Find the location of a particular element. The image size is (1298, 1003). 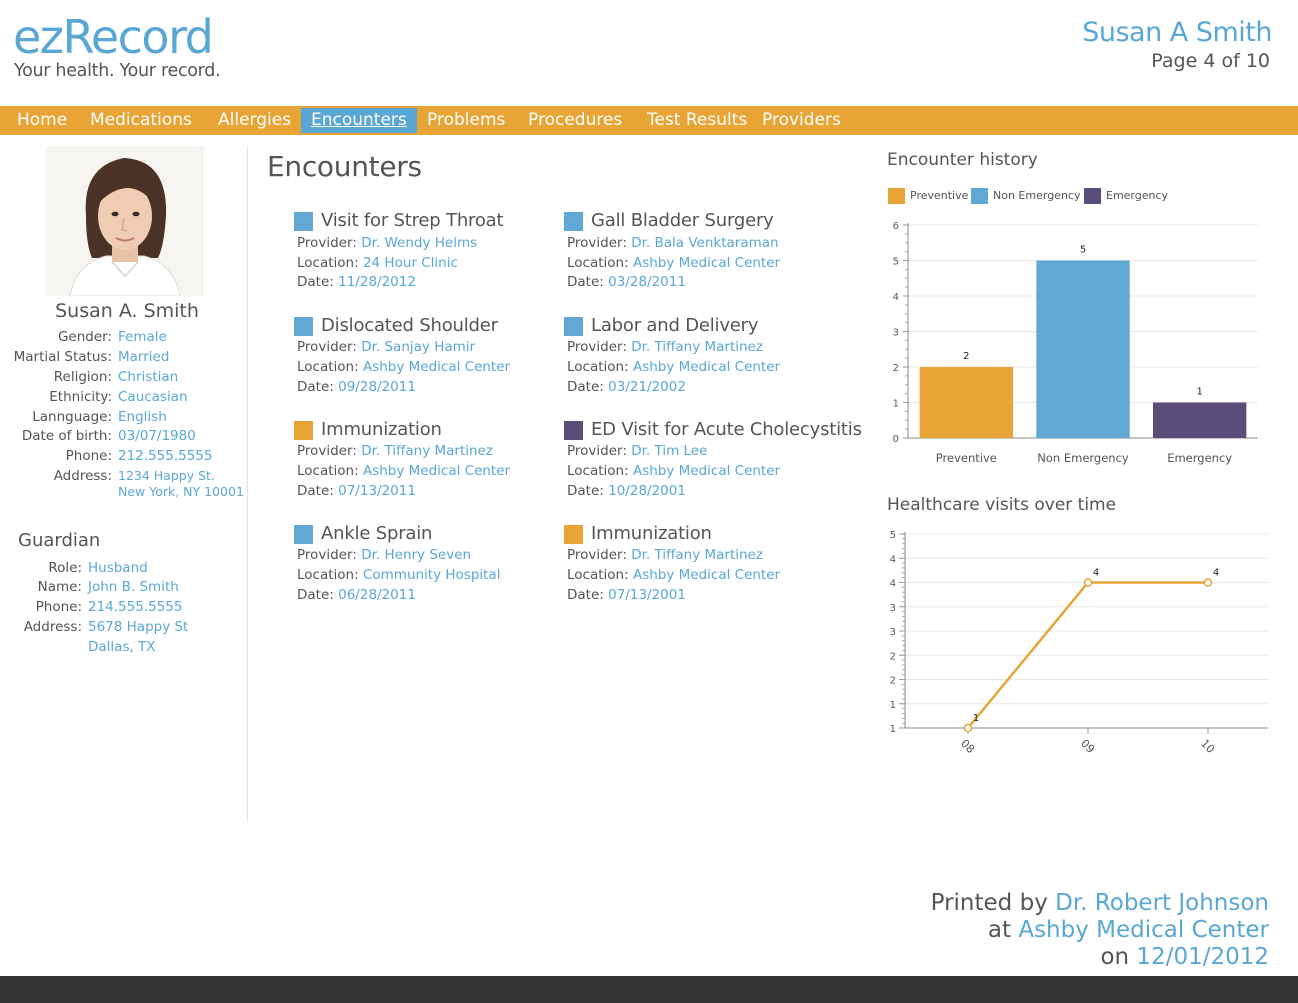

date-value: 07/13/2001 is located at coordinates (647, 595).